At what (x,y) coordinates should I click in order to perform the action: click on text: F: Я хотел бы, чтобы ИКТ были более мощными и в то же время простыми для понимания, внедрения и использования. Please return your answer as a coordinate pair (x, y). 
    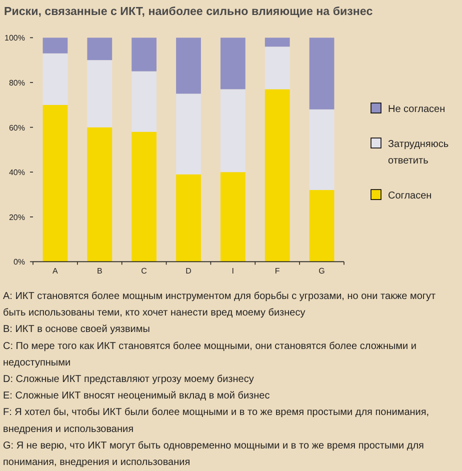
    Looking at the image, I should click on (216, 421).